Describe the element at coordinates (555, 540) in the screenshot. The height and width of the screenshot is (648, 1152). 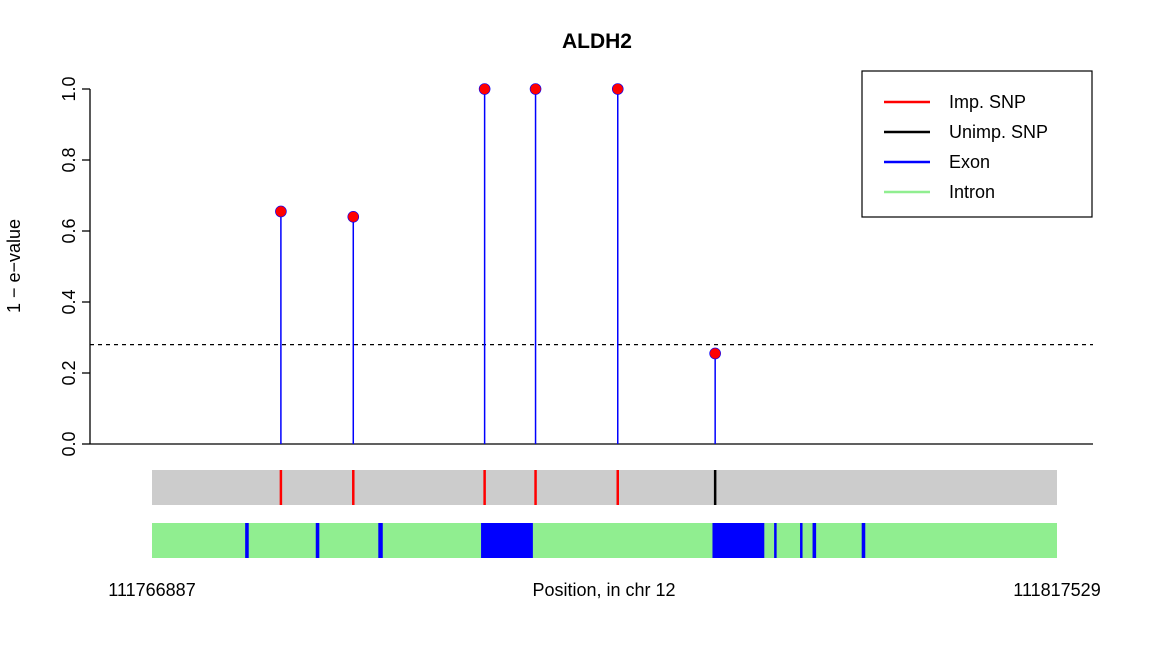
I see `gene-track-exons` at that location.